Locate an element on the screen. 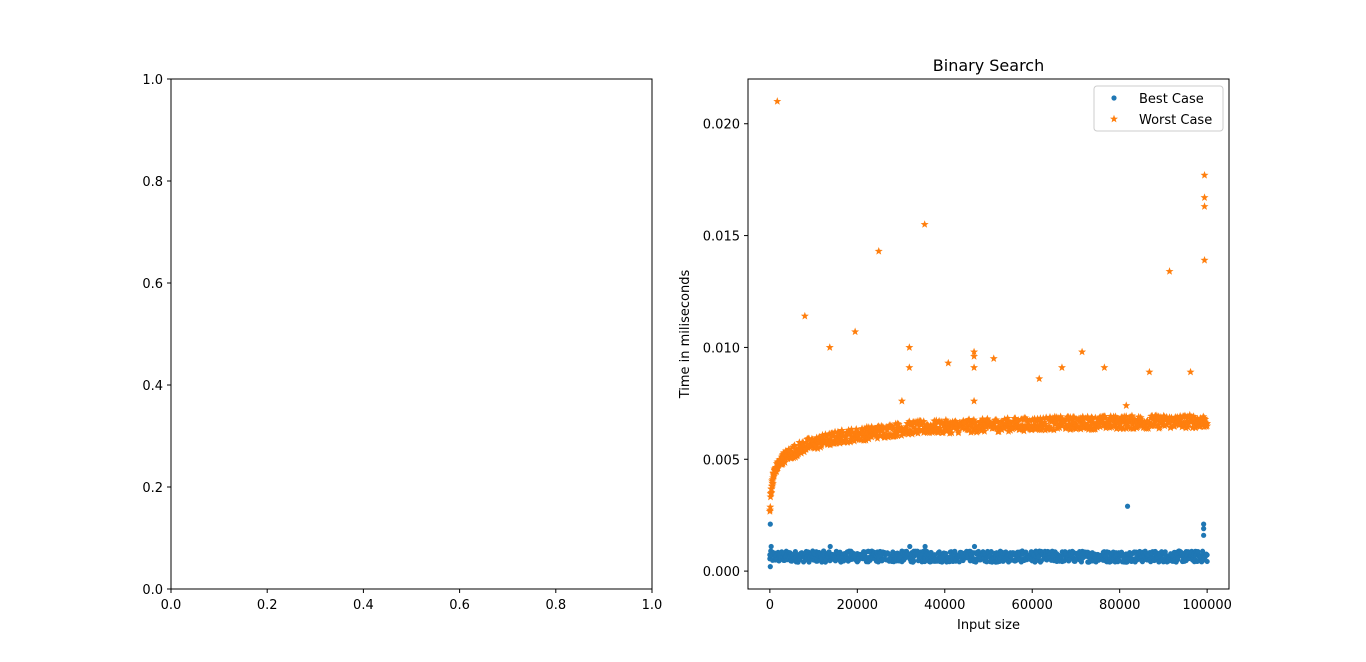  right-y-tick-label: 0.015 is located at coordinates (721, 237).